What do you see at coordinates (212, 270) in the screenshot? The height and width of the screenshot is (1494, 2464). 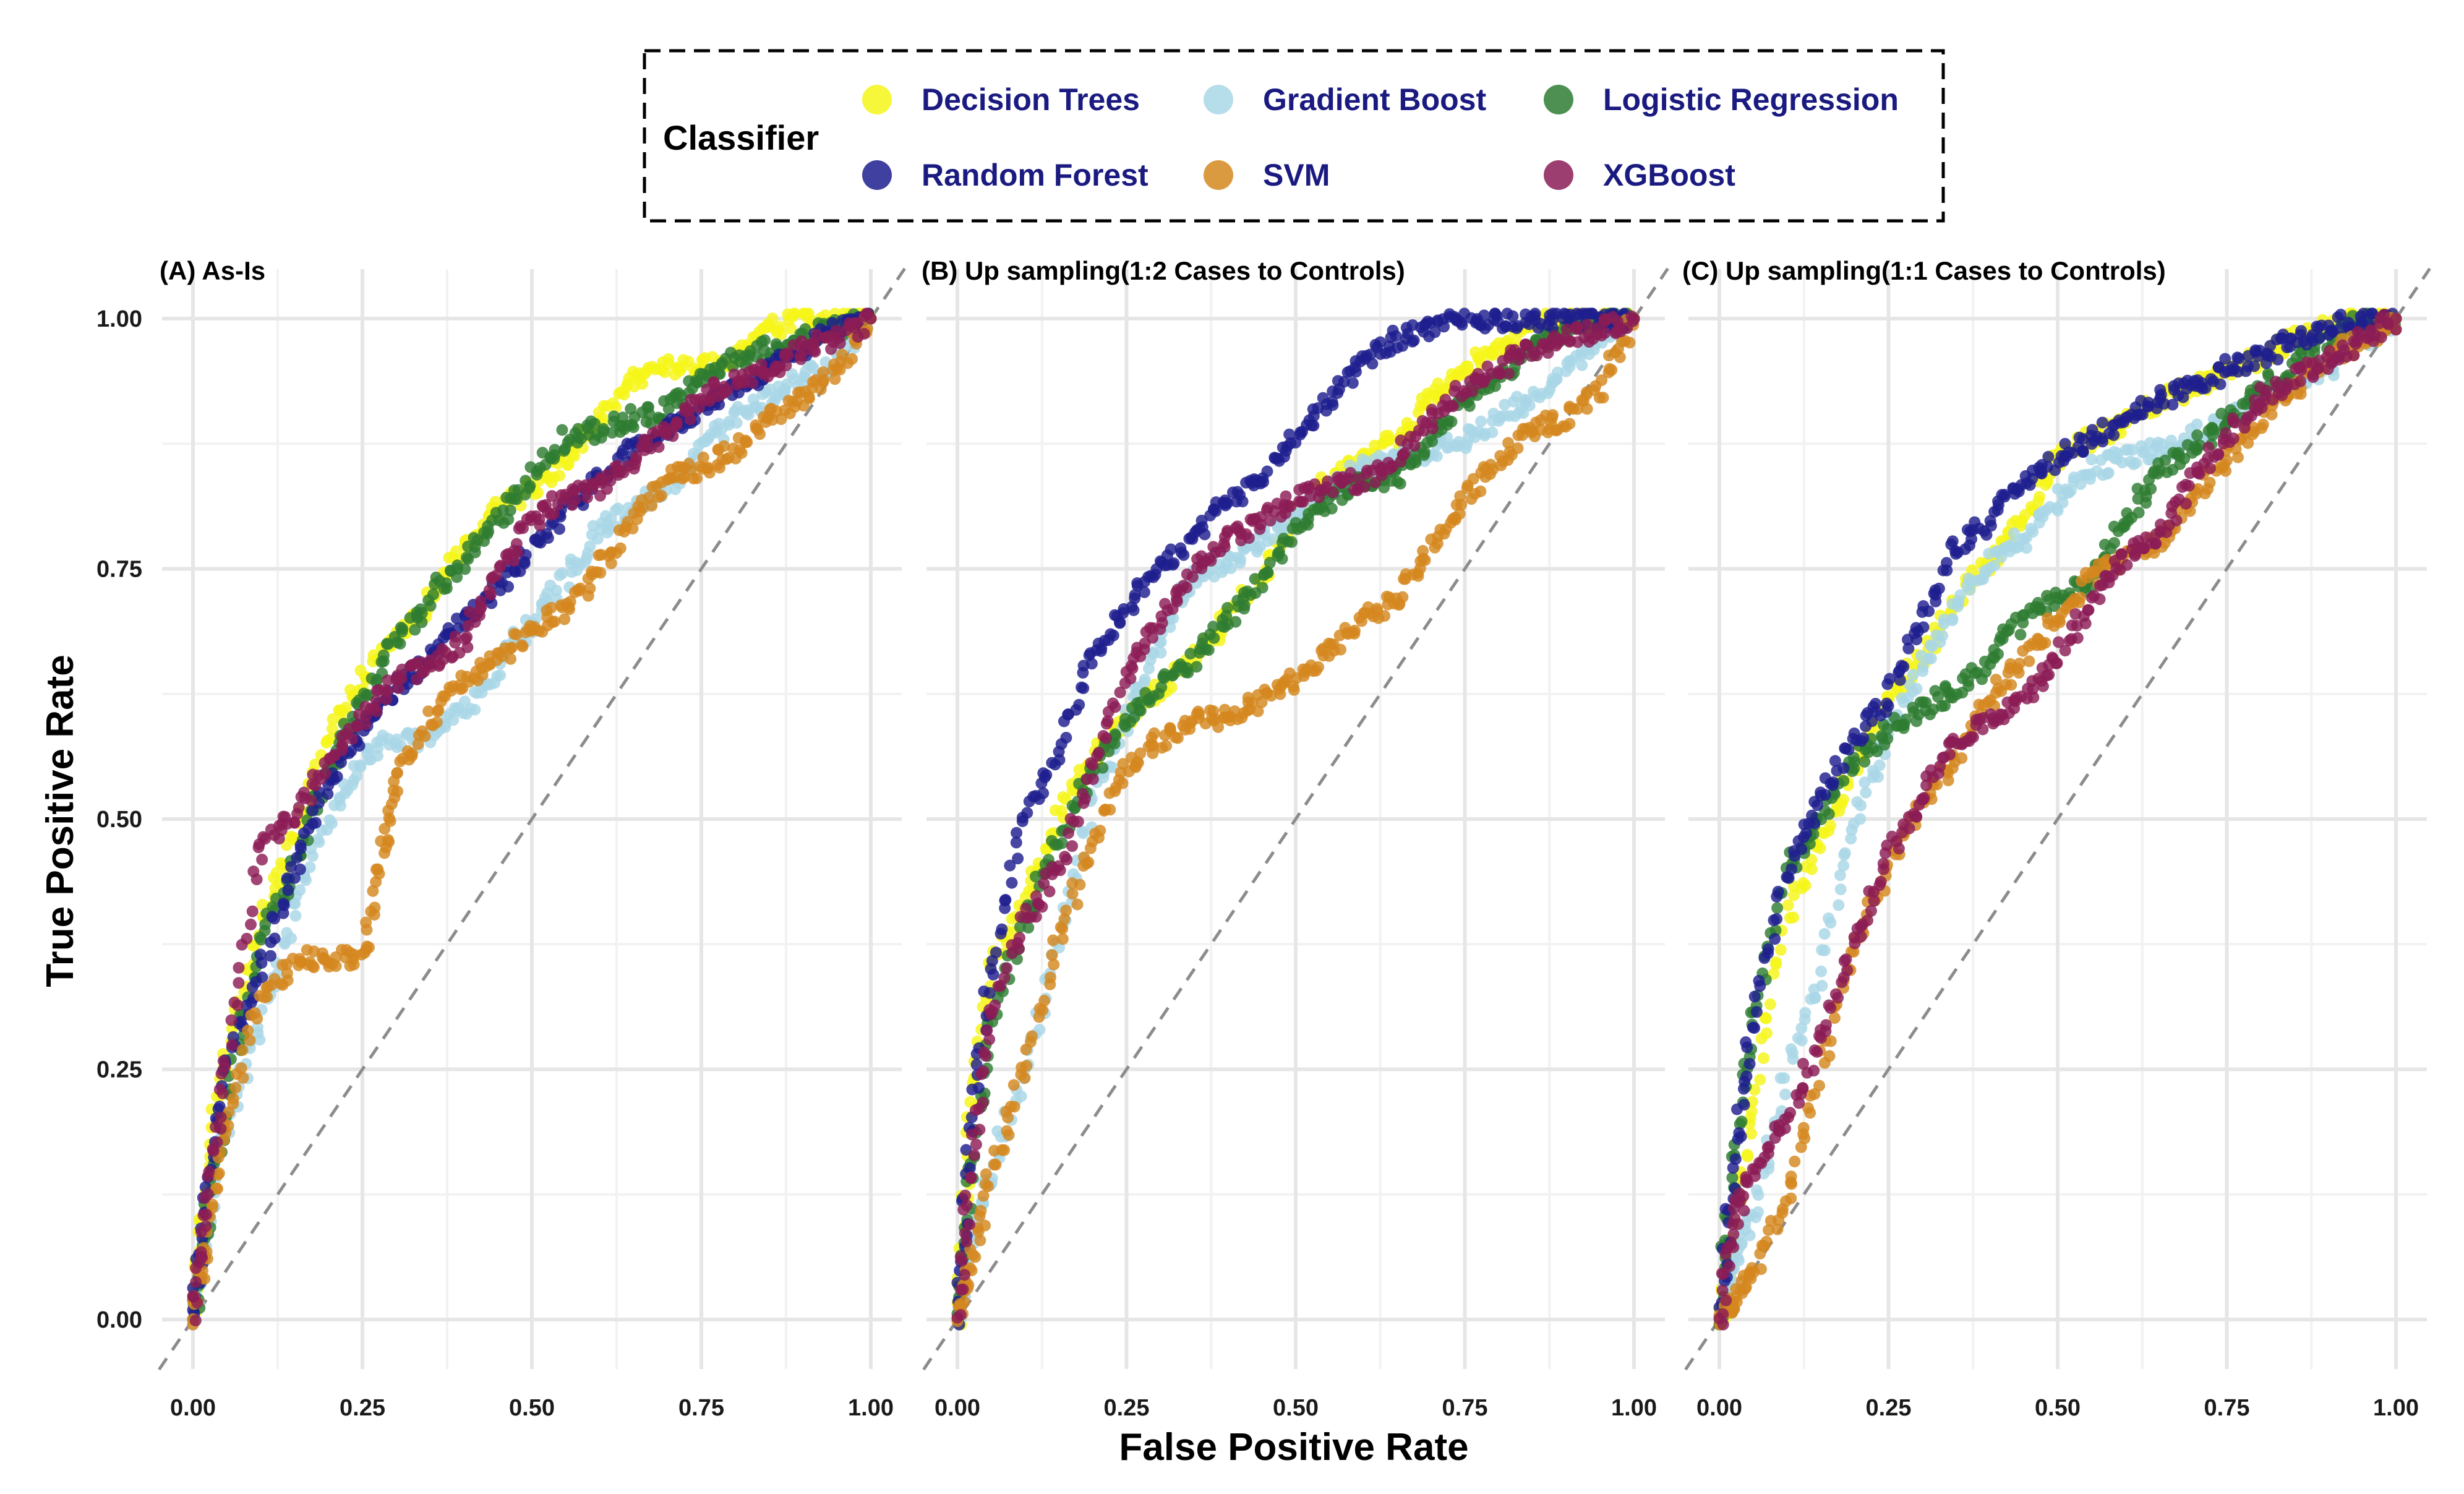 I see `panel-a-title: (A) As-Is` at bounding box center [212, 270].